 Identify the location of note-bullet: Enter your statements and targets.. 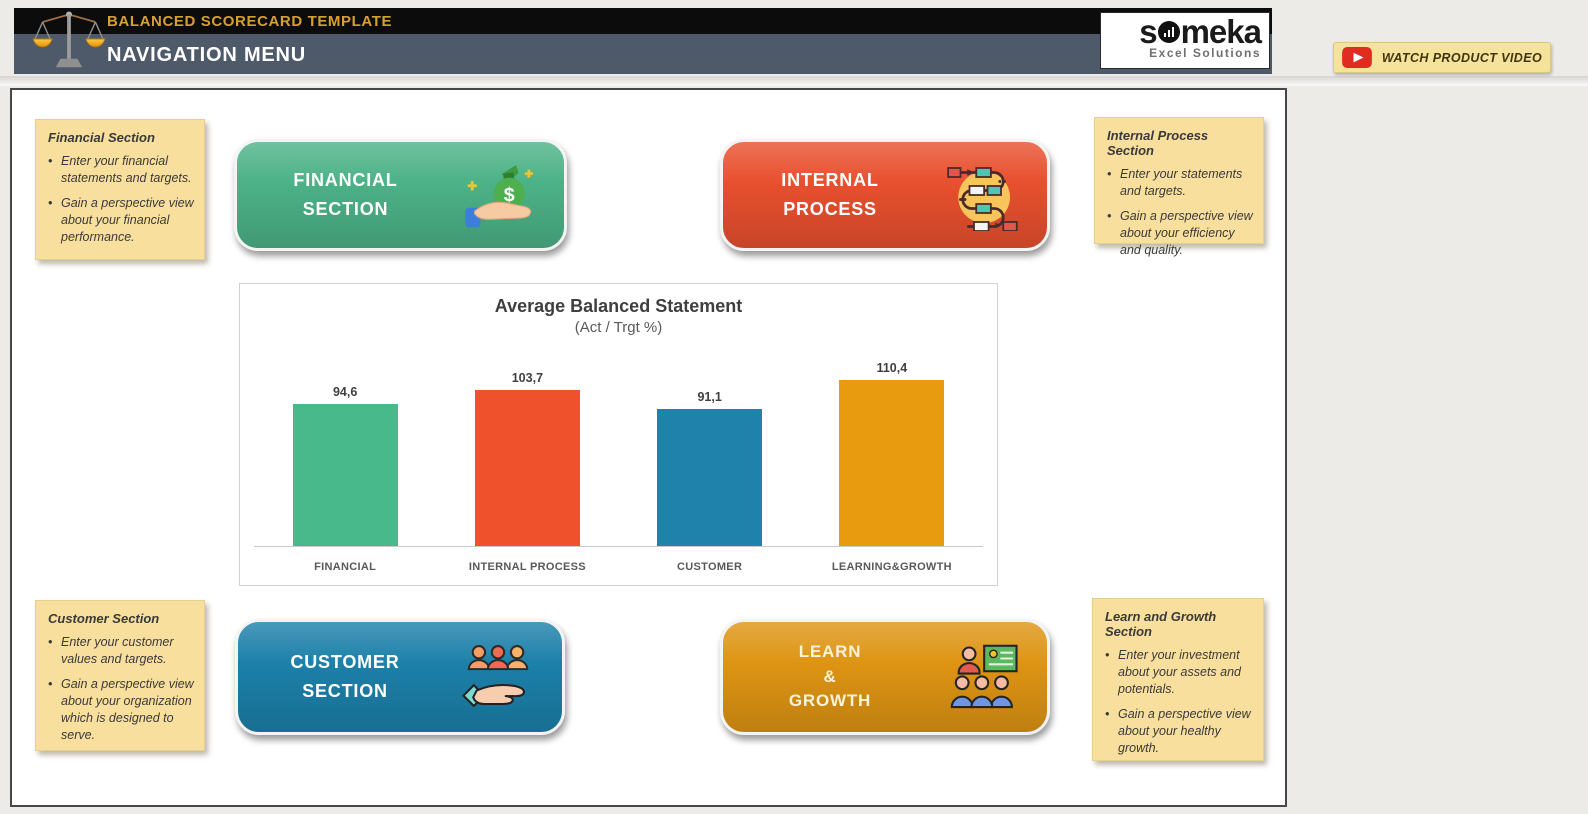
(1181, 183).